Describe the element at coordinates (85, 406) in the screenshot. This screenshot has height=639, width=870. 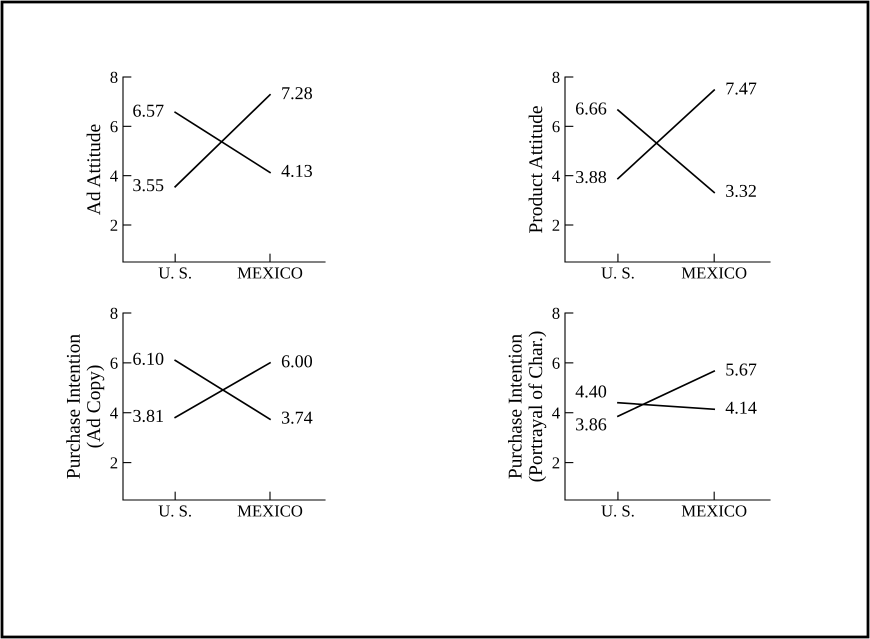
I see `y-axis-title: Purchase Intention (Ad Copy)` at that location.